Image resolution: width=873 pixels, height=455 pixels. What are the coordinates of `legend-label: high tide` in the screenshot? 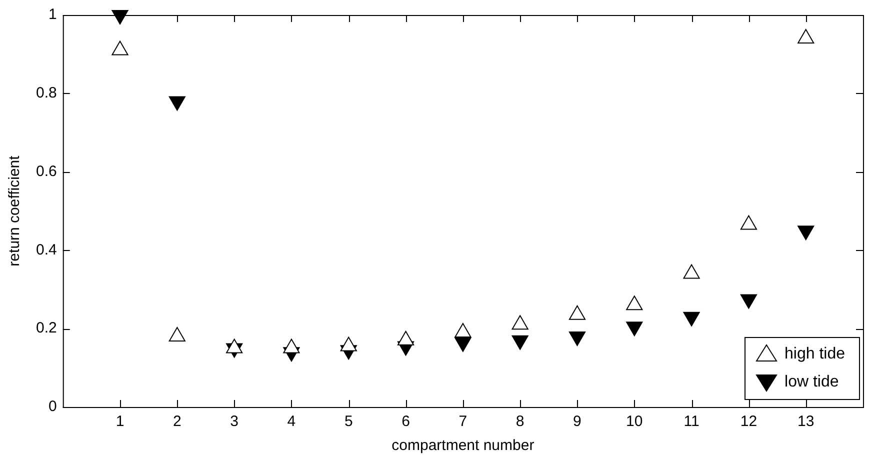 It's located at (815, 353).